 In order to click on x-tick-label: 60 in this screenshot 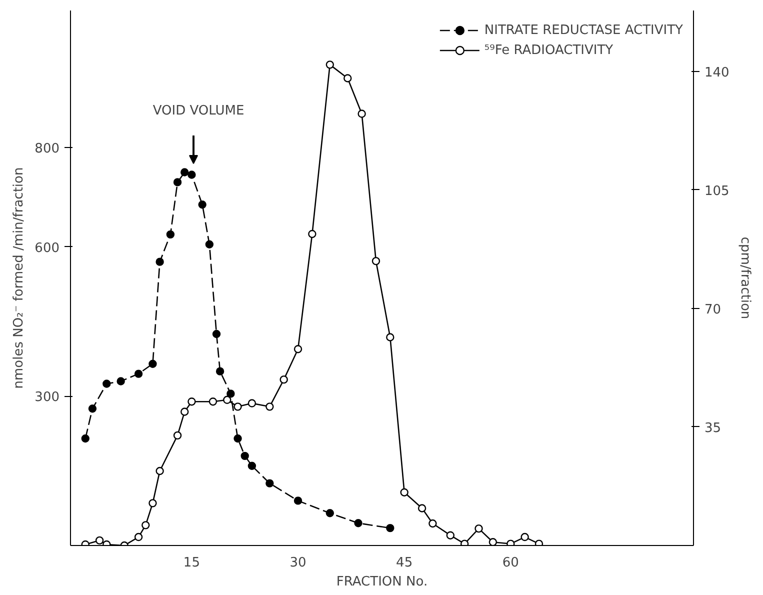, I will do `click(510, 563)`.